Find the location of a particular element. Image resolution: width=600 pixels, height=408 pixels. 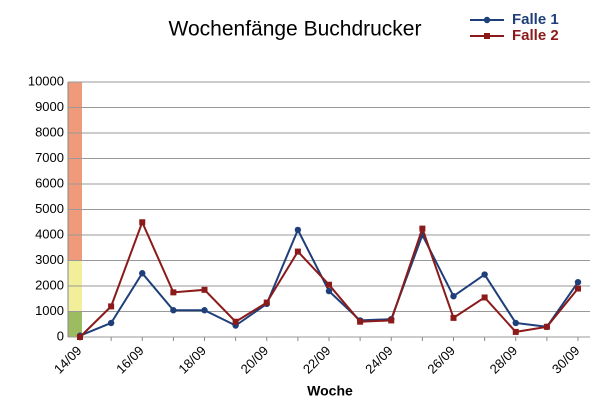

legend-label: Falle 1 is located at coordinates (535, 19).